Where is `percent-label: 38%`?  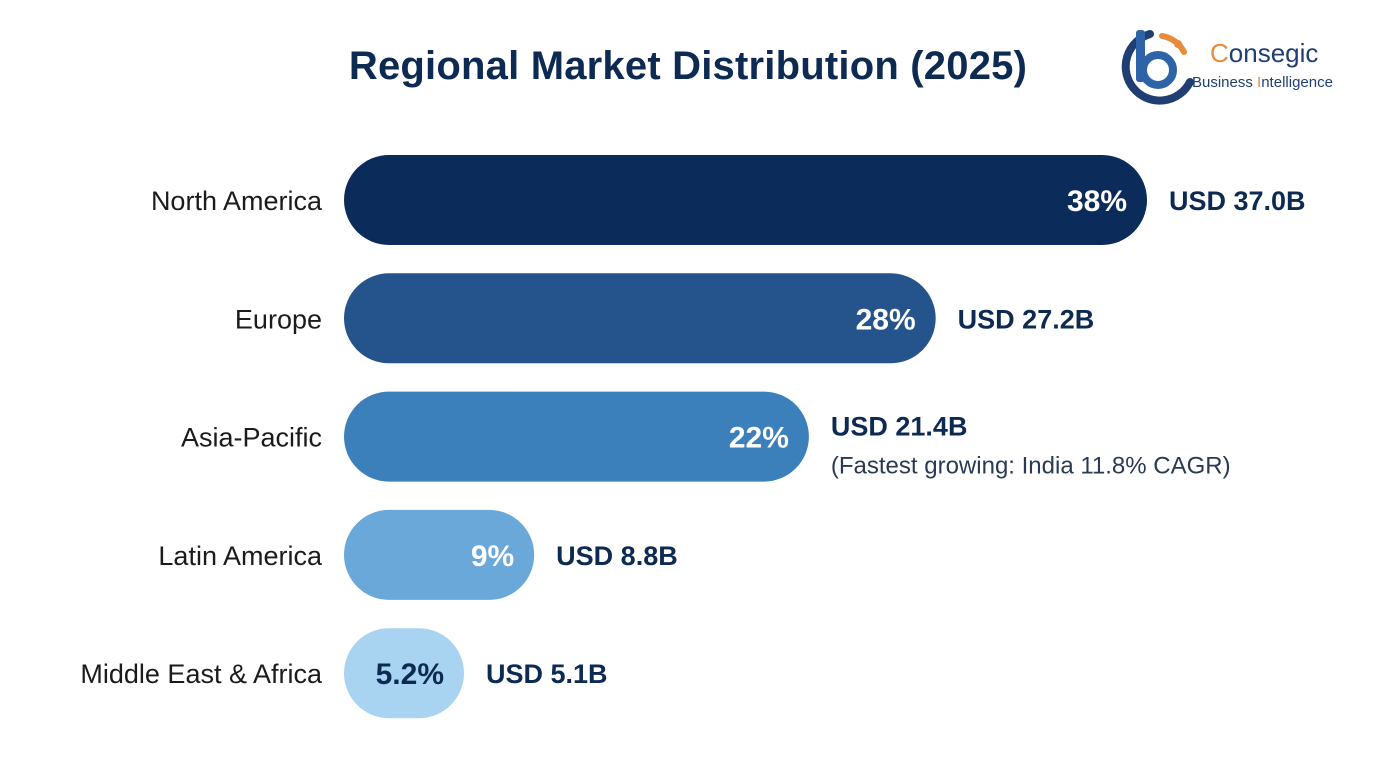 percent-label: 38% is located at coordinates (1097, 201).